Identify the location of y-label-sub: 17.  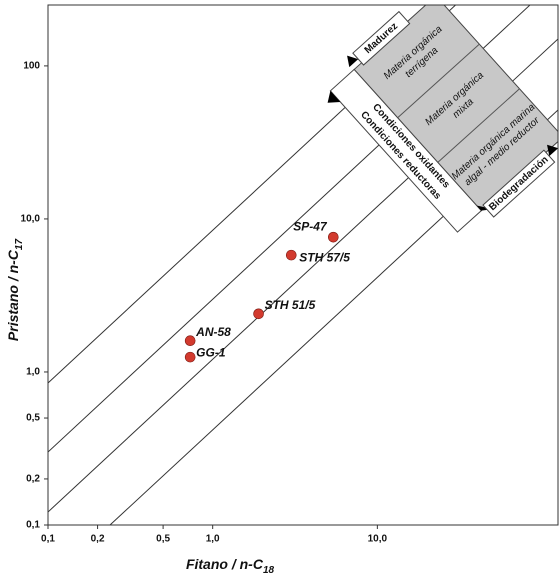
(19, 244).